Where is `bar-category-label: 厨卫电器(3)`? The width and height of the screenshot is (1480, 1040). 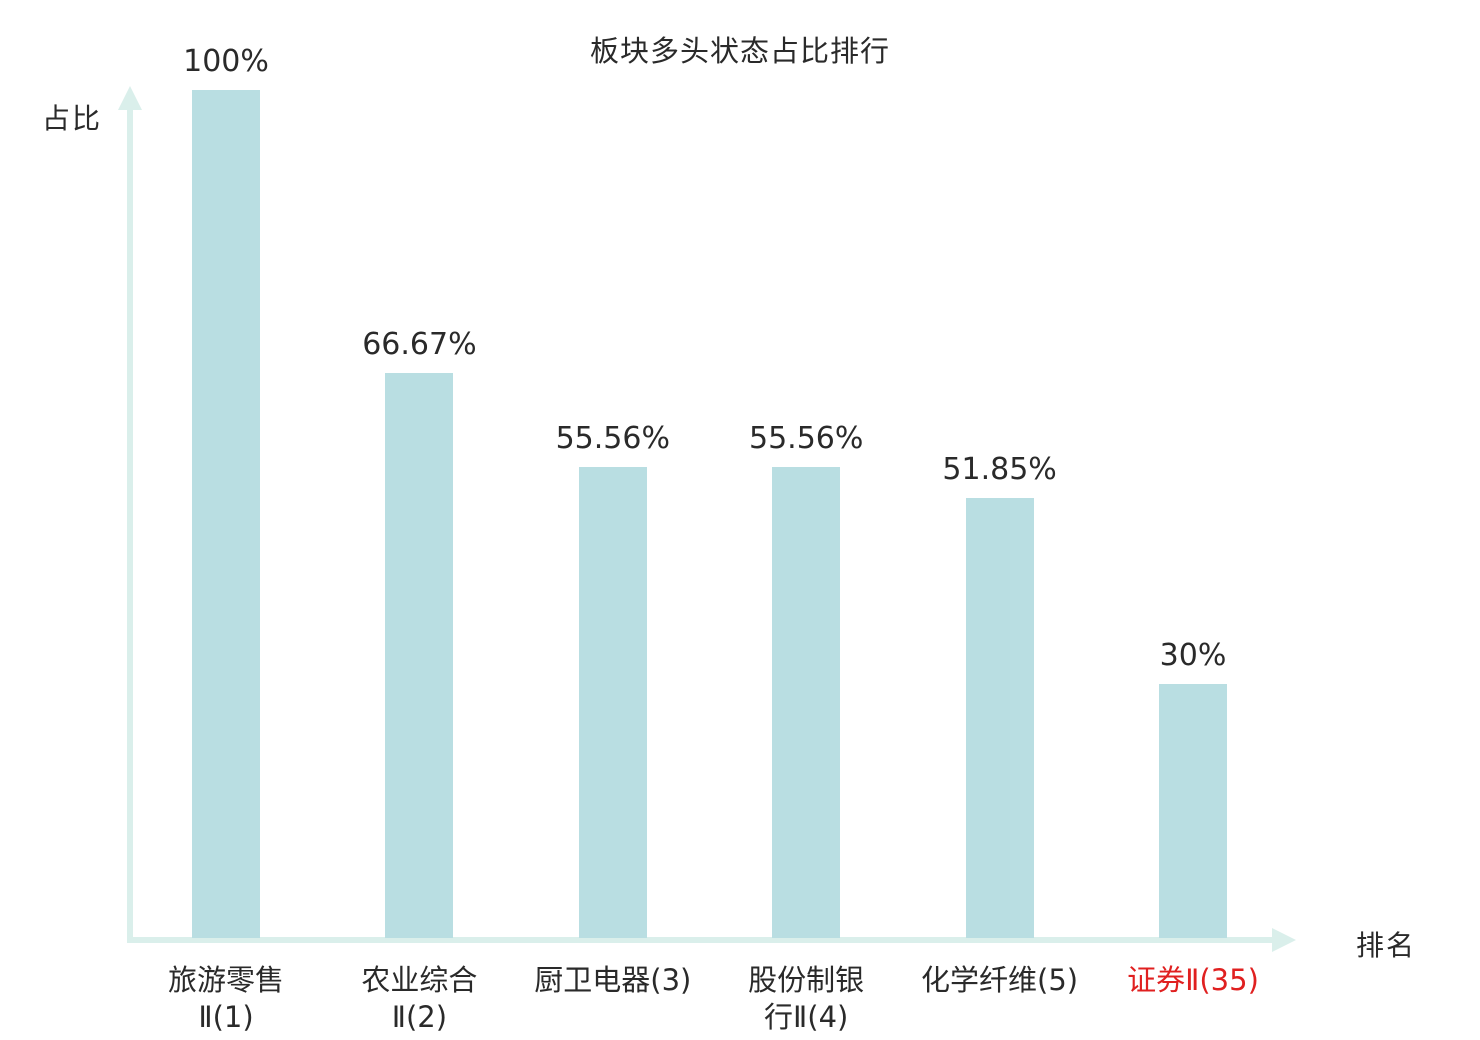 bar-category-label: 厨卫电器(3) is located at coordinates (613, 980).